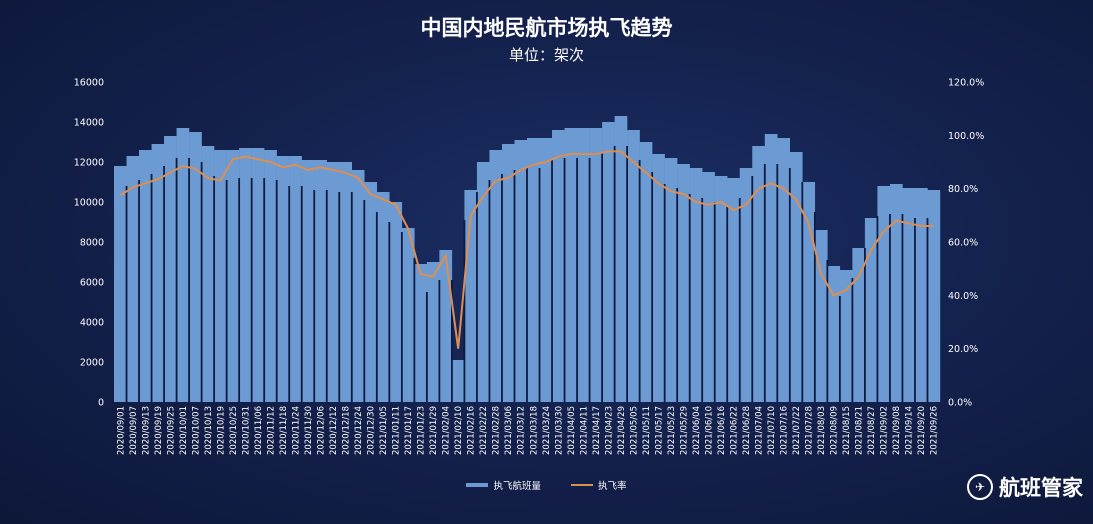 The width and height of the screenshot is (1093, 524). Describe the element at coordinates (963, 189) in the screenshot. I see `y-right-tick-label: 80.0%` at that location.